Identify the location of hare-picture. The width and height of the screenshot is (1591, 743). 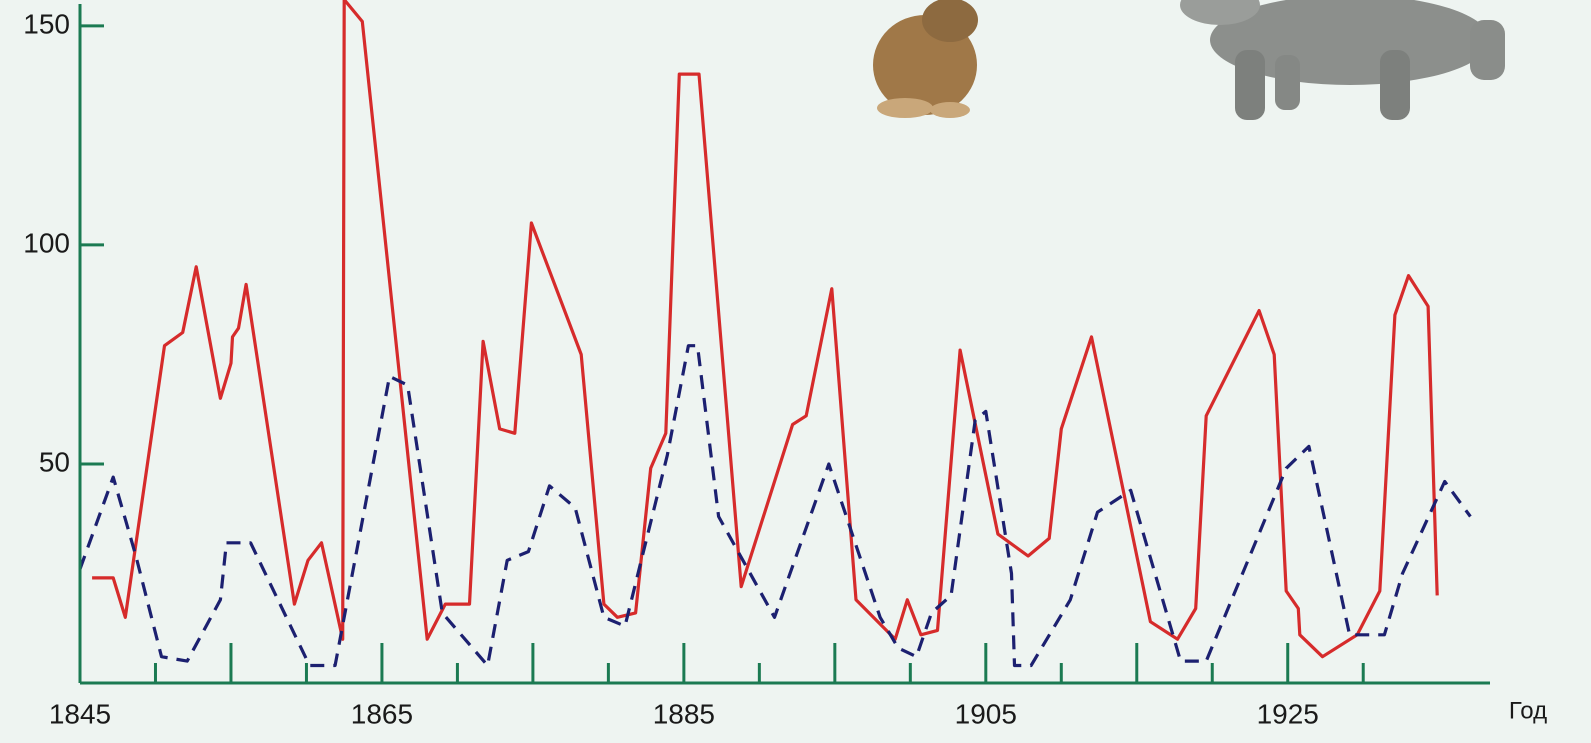
(925, 59).